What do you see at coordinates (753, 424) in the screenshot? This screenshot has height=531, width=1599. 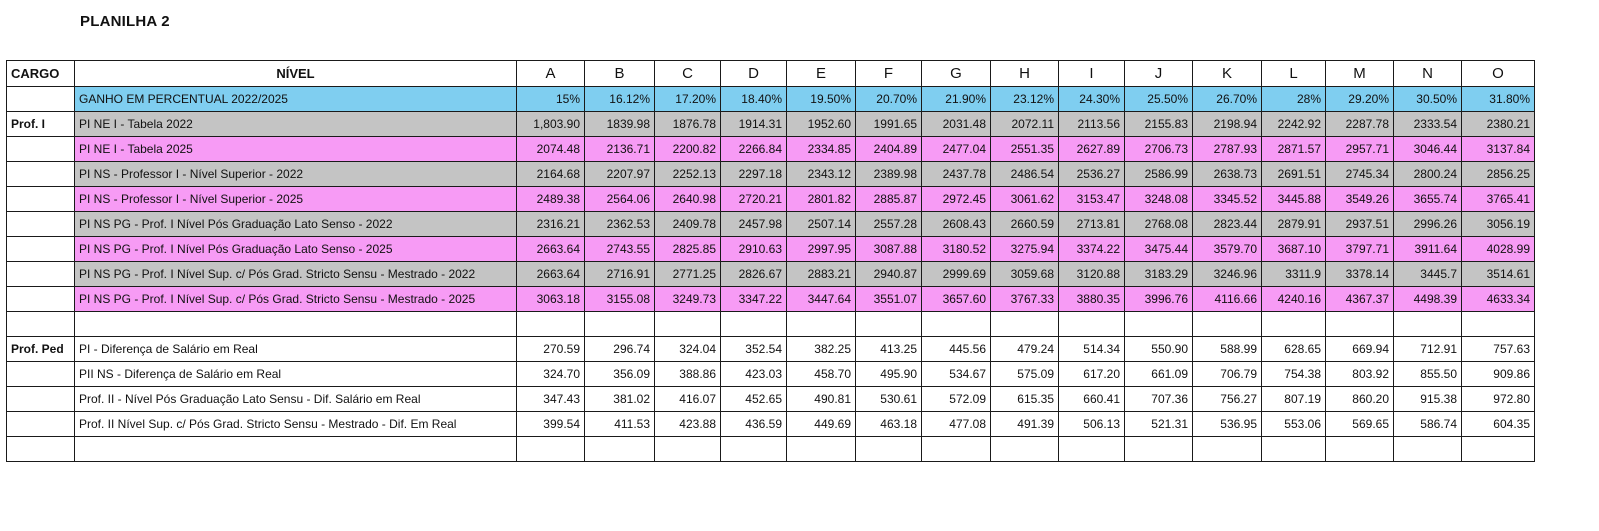 I see `value-cell: 436.59` at bounding box center [753, 424].